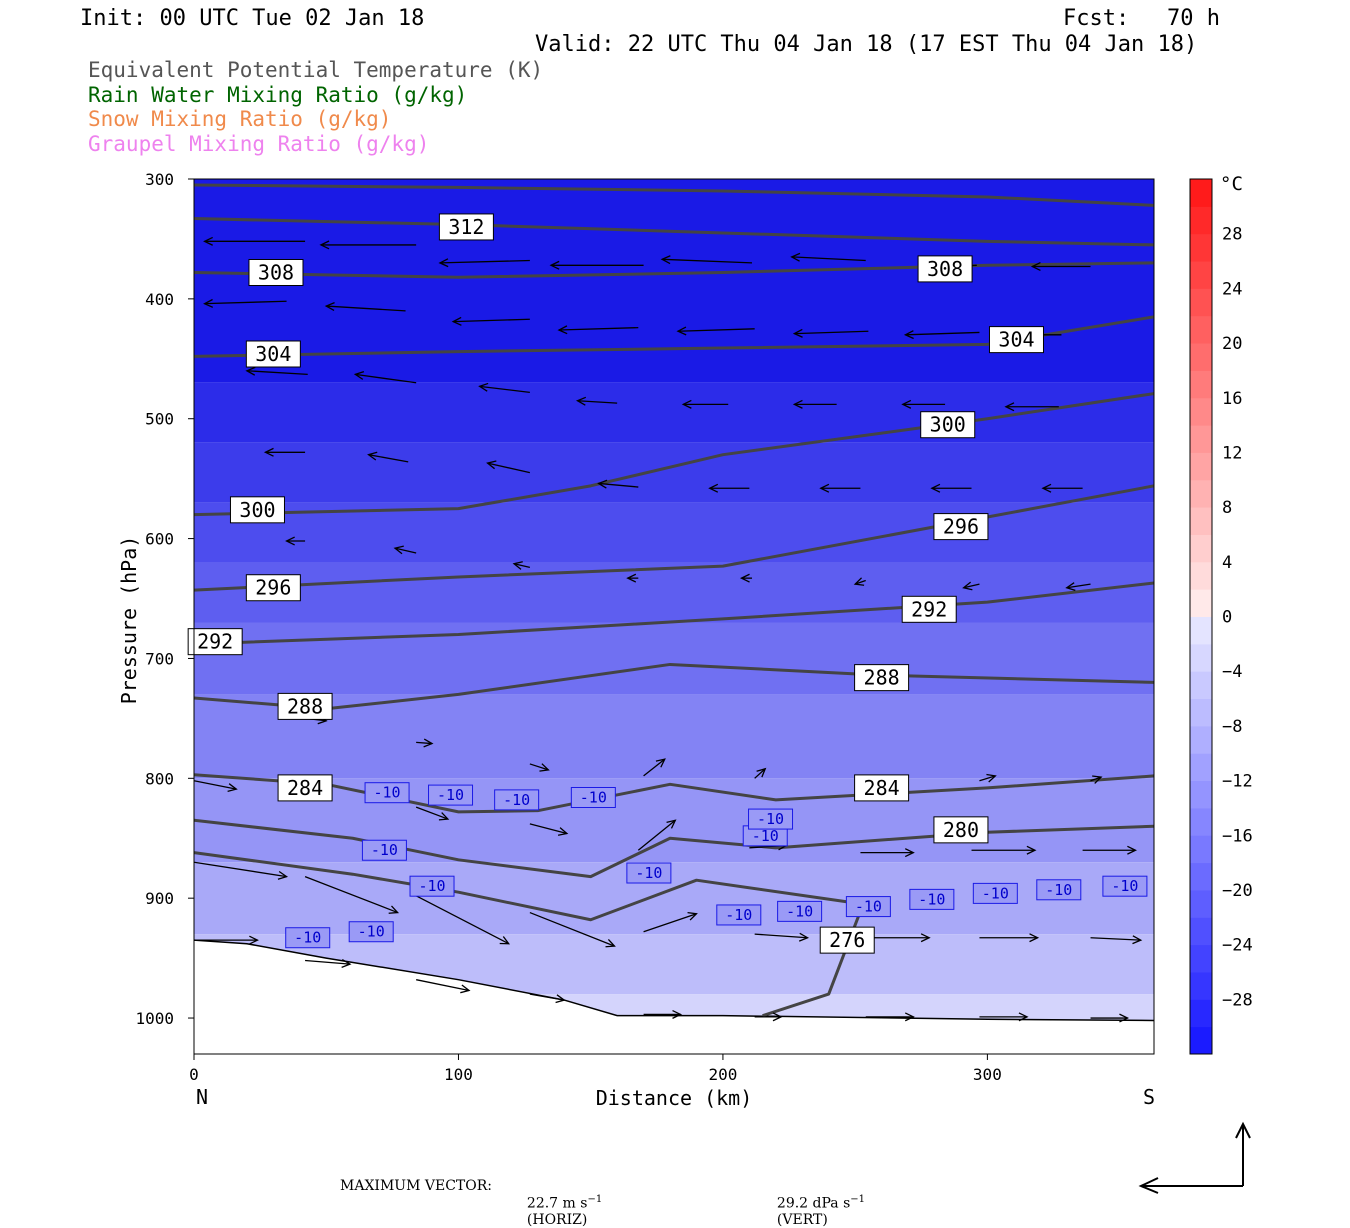  Describe the element at coordinates (821, 1211) in the screenshot. I see `max-vector-vert: 29.2 dPa s−1 (VERT)` at that location.